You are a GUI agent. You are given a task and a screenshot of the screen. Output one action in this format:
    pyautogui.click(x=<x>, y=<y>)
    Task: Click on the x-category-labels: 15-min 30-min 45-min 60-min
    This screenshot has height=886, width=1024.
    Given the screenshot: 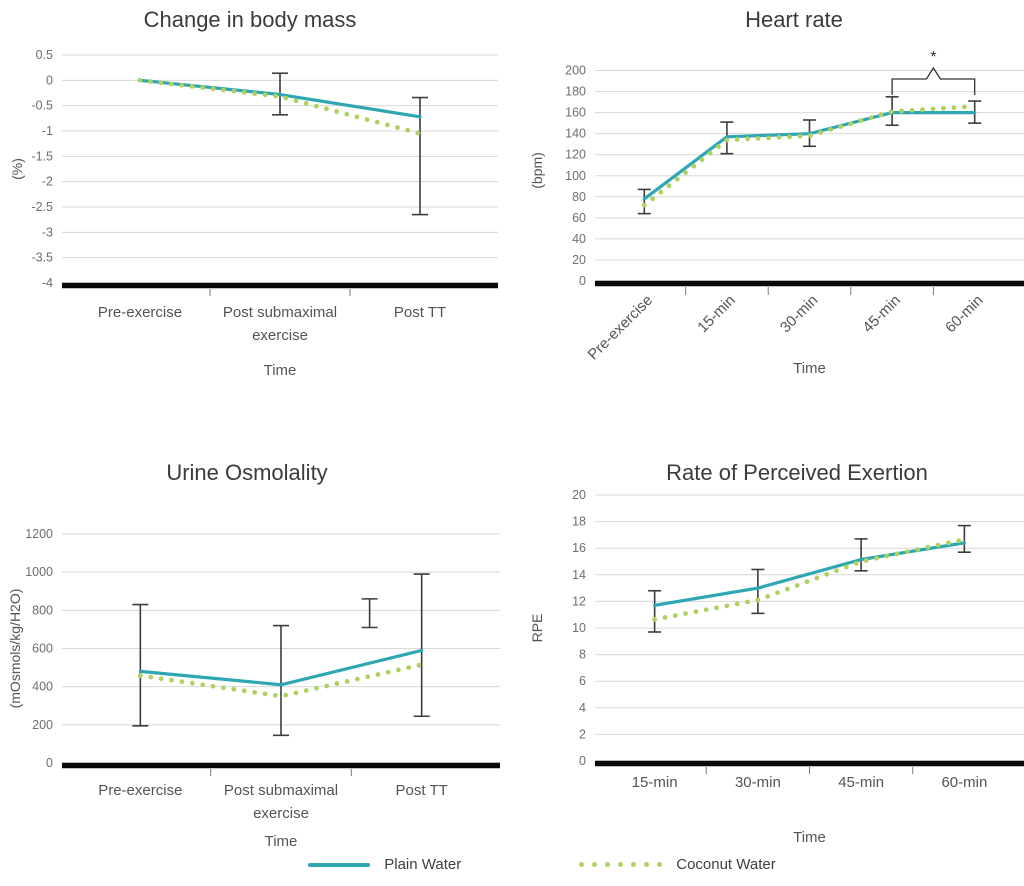 What is the action you would take?
    pyautogui.click(x=810, y=782)
    